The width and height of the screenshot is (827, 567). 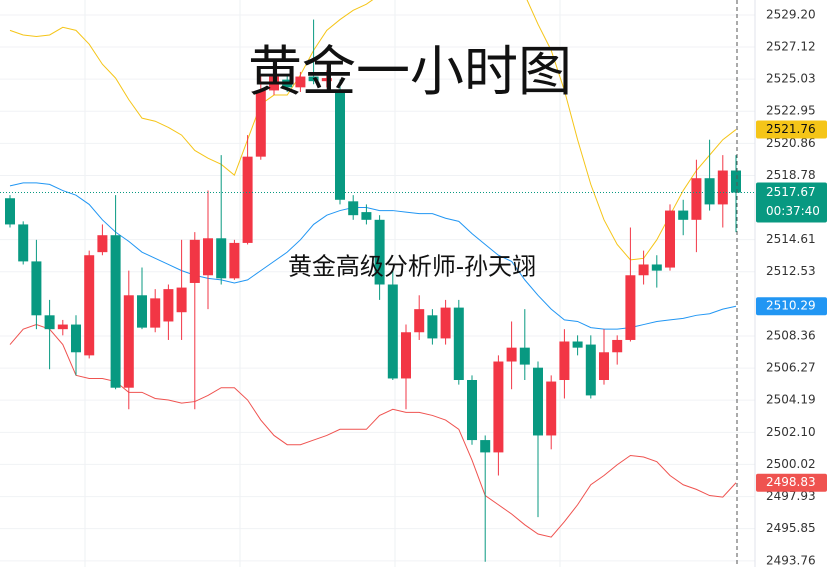 I want to click on y-tick-label: 2493.76, so click(x=791, y=560).